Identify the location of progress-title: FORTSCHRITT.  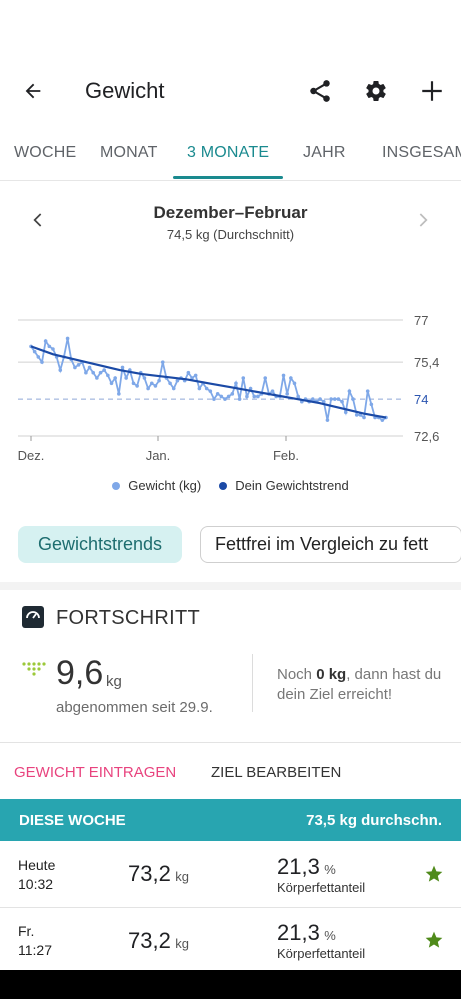
(128, 618).